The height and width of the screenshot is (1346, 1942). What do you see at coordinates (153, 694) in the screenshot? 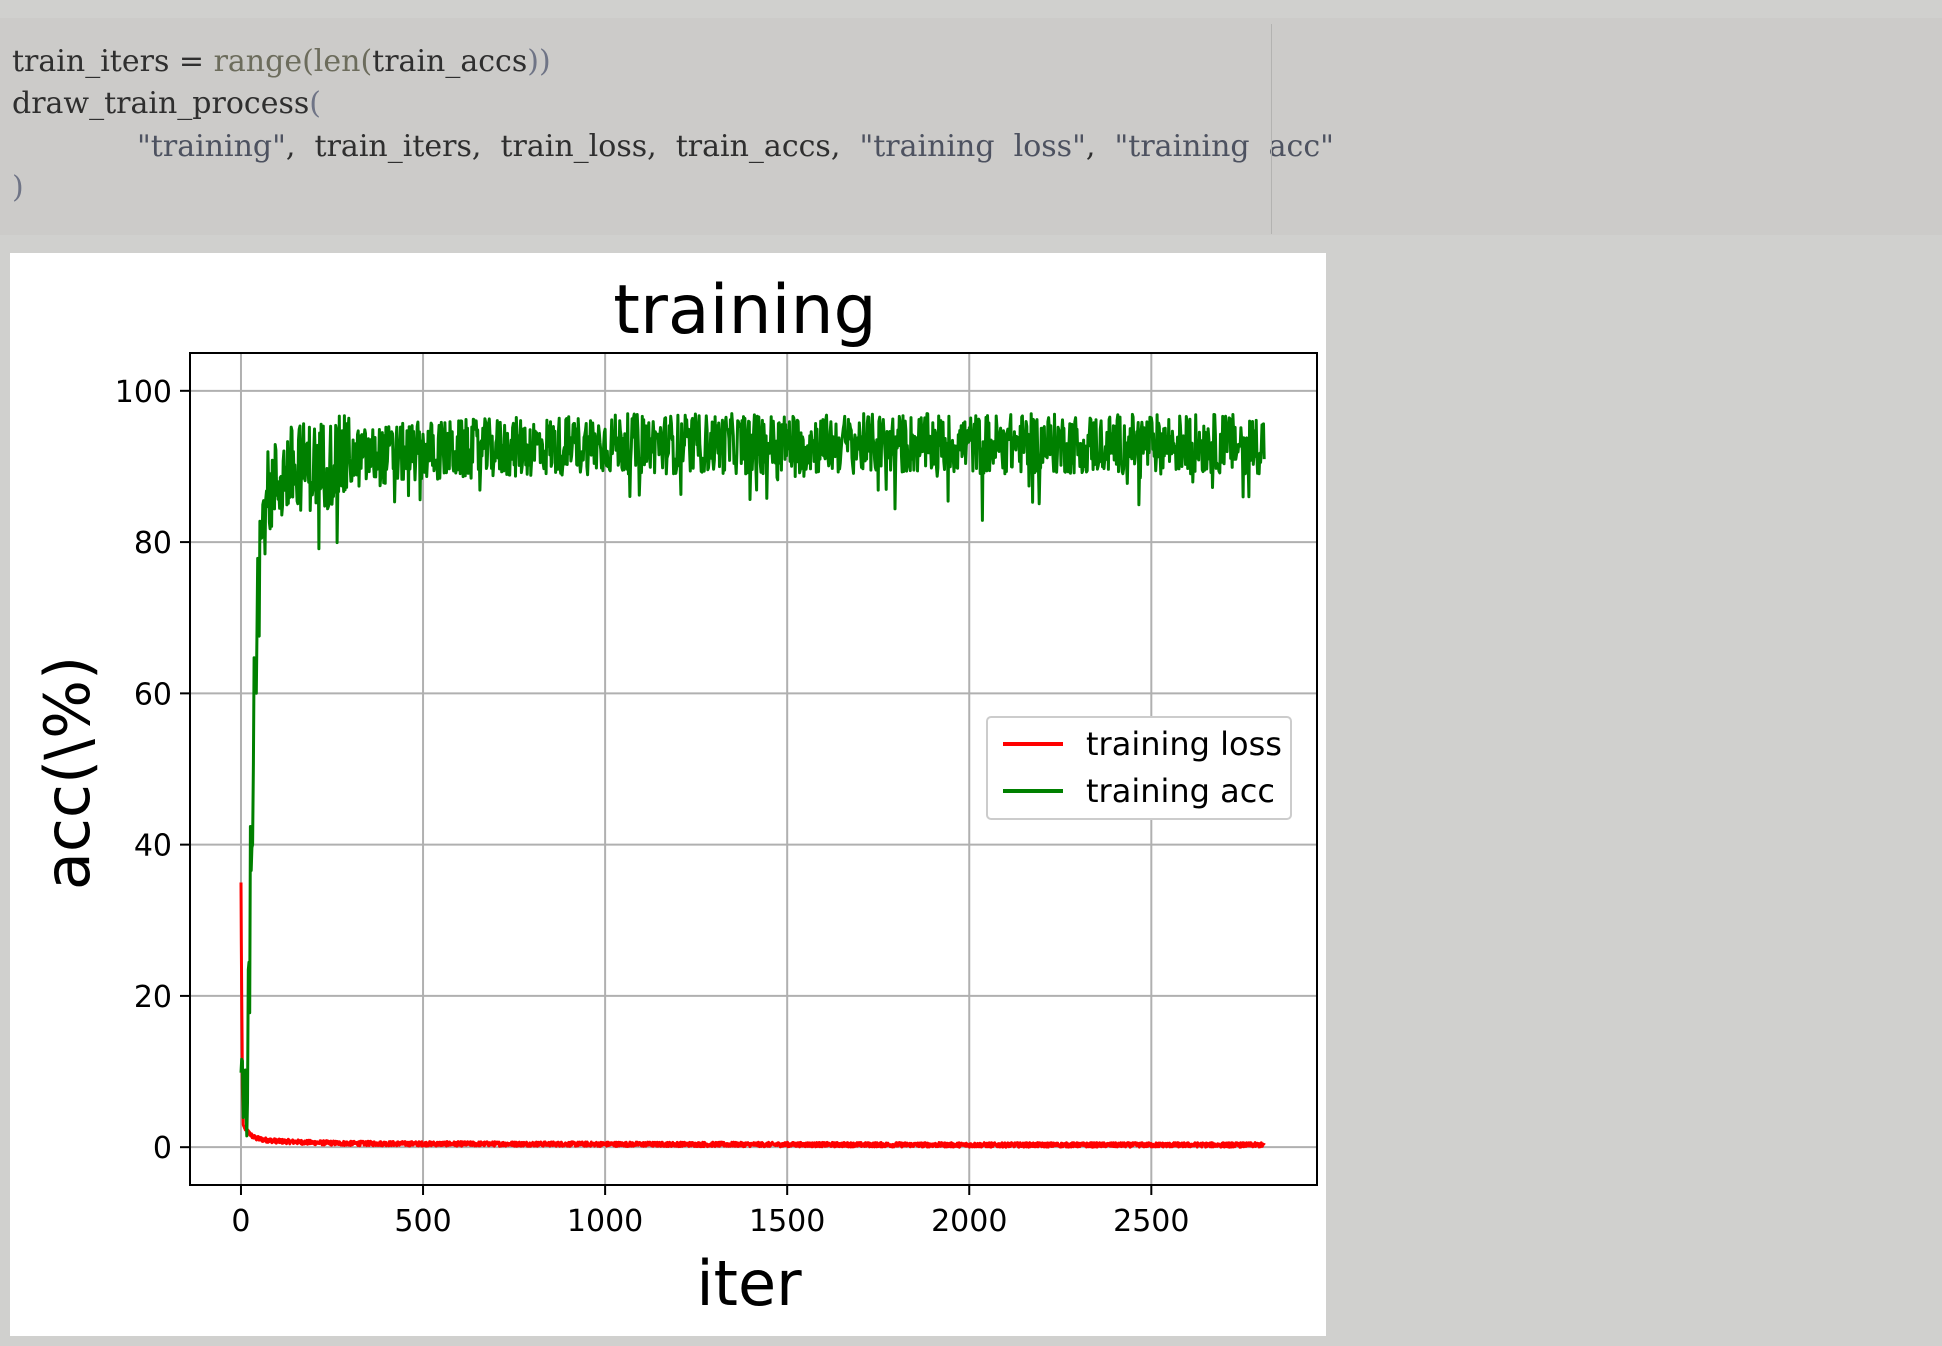
I see `y-tick-label: 60` at bounding box center [153, 694].